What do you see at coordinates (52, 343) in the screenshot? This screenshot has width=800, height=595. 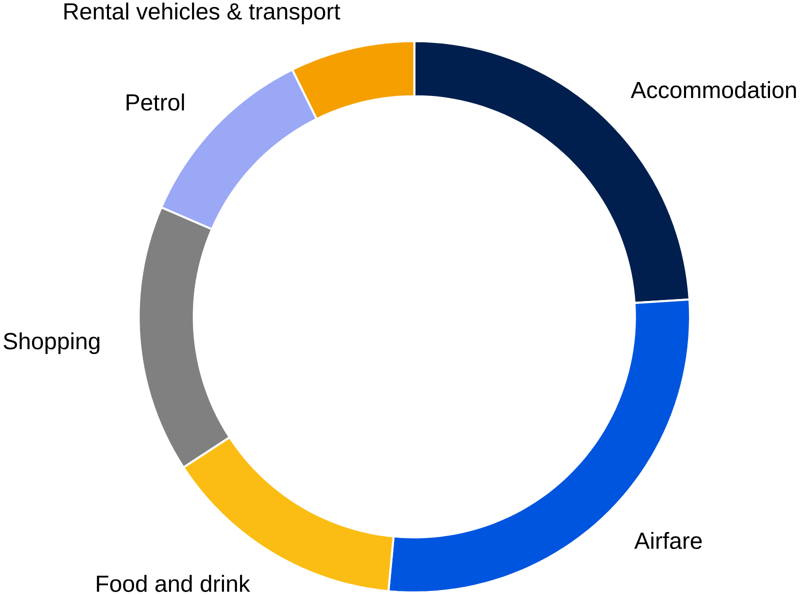 I see `slice-label: Shopping` at bounding box center [52, 343].